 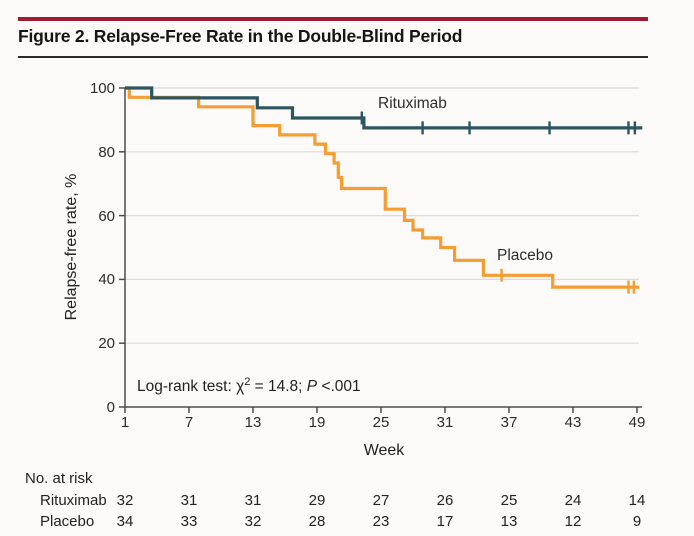 What do you see at coordinates (71, 247) in the screenshot?
I see `y-axis-title: Relapse-free rate, %` at bounding box center [71, 247].